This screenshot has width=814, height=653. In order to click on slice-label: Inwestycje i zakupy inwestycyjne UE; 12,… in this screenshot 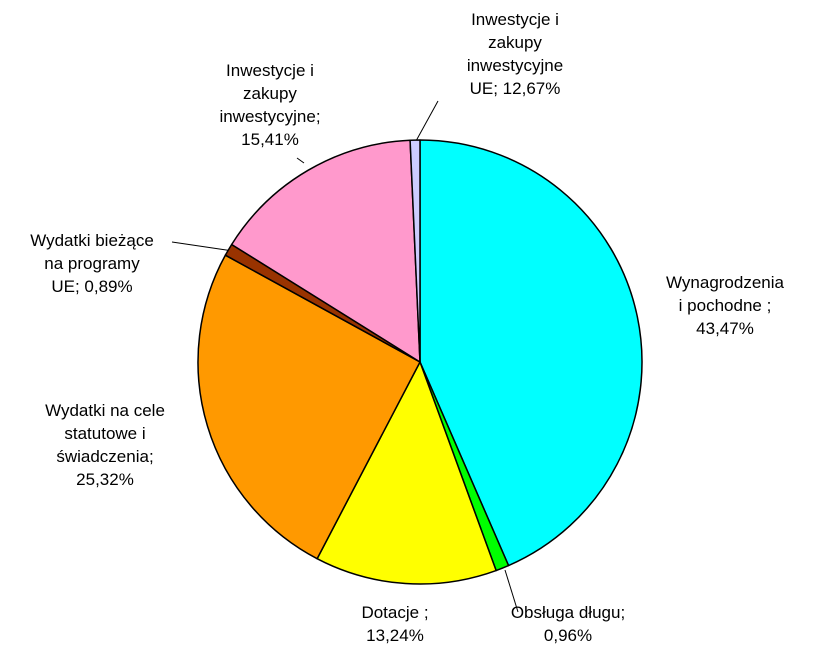, I will do `click(515, 54)`.